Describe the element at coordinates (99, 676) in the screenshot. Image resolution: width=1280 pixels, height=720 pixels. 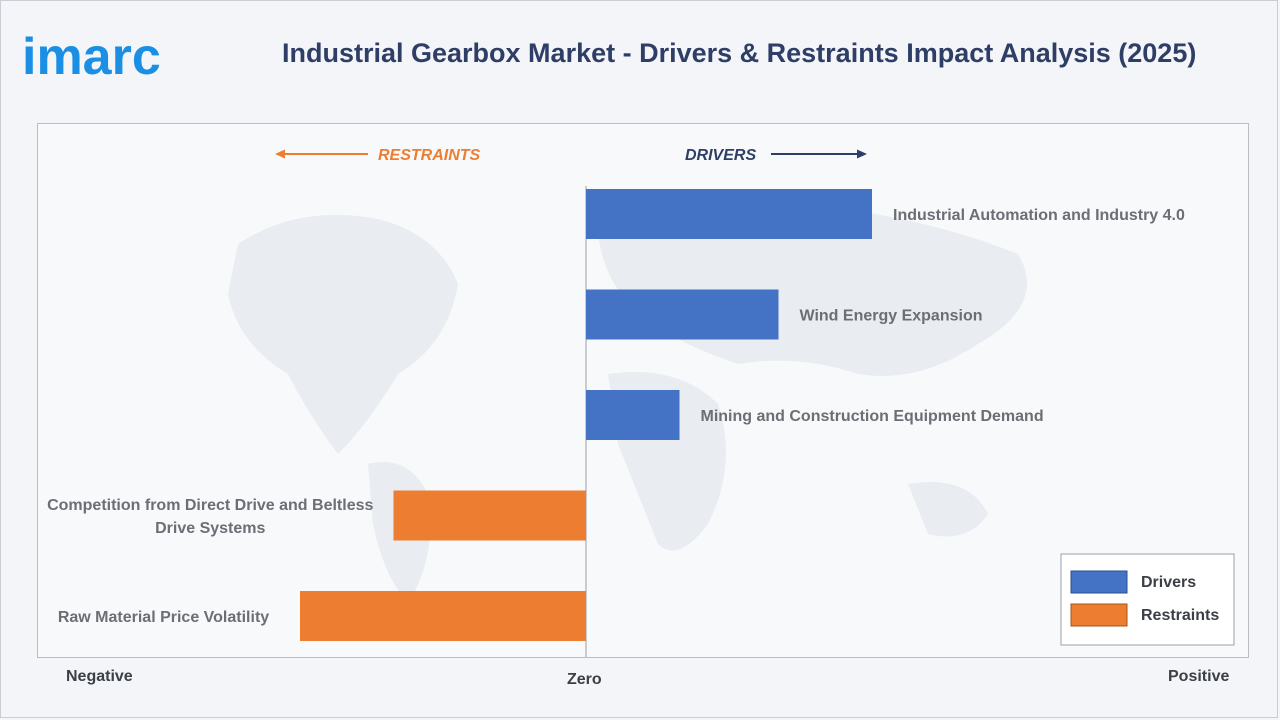
I see `axis-label-negative: Negative` at that location.